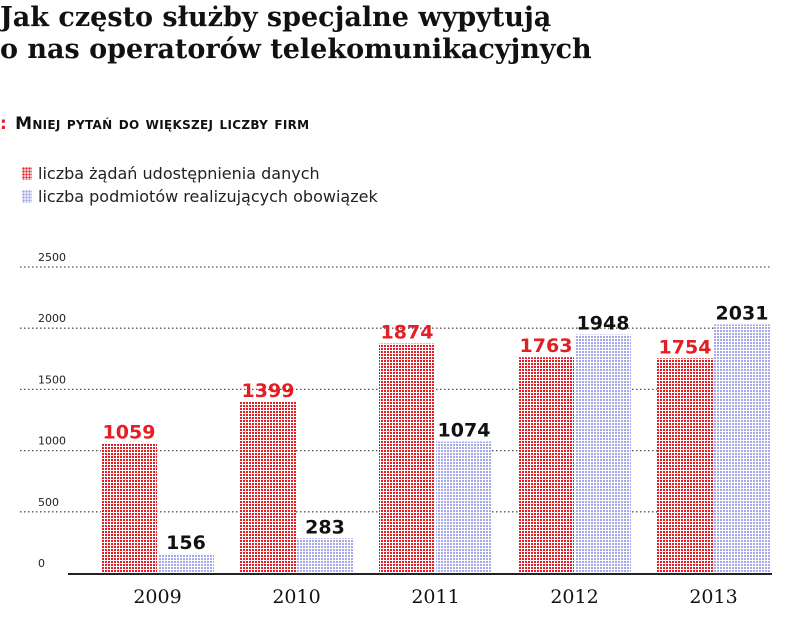 The height and width of the screenshot is (618, 805). Describe the element at coordinates (48, 502) in the screenshot. I see `y-tick-label: 500` at that location.